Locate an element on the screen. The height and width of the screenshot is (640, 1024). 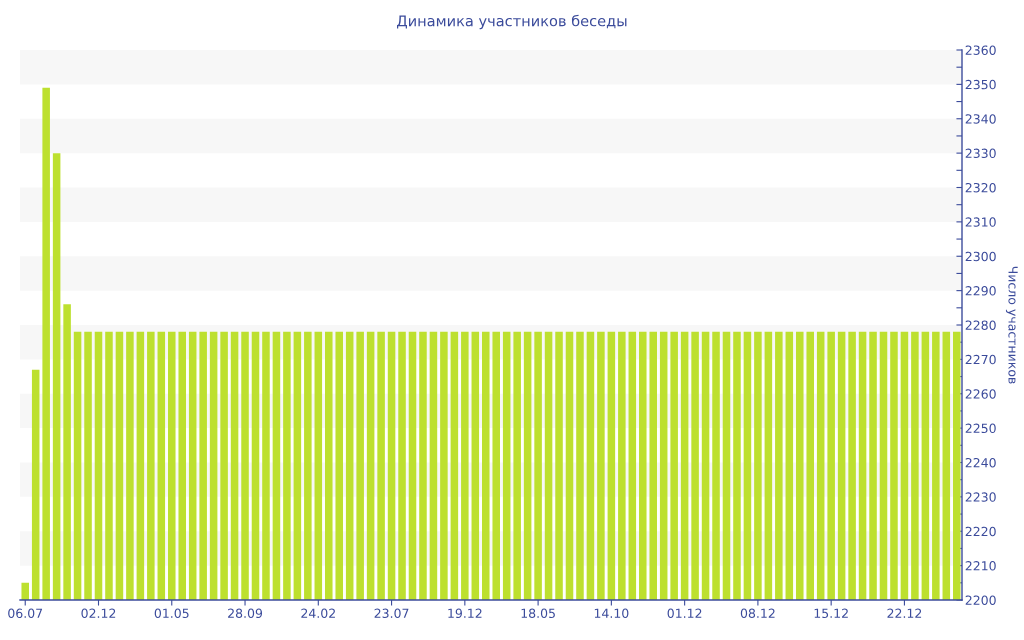
x-tick-label: 14.10 is located at coordinates (611, 613).